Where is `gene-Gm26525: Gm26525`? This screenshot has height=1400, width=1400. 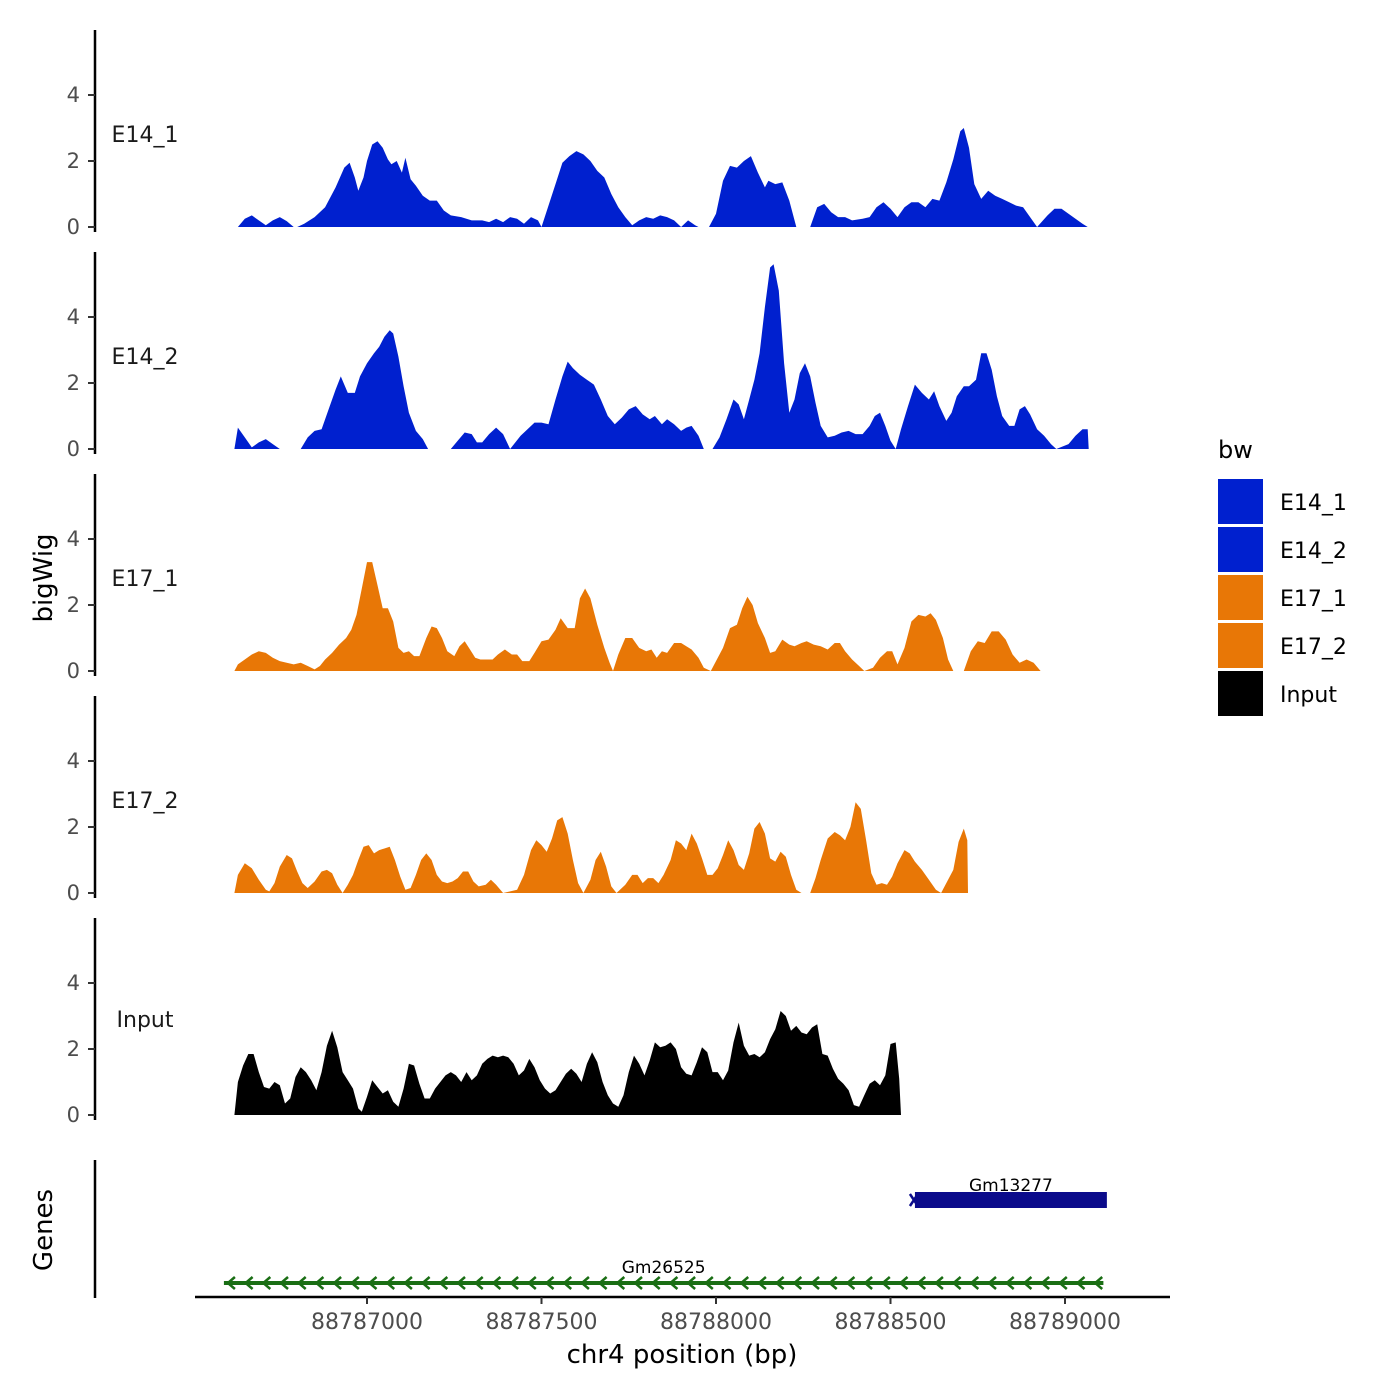 gene-Gm26525: Gm26525 is located at coordinates (663, 1274).